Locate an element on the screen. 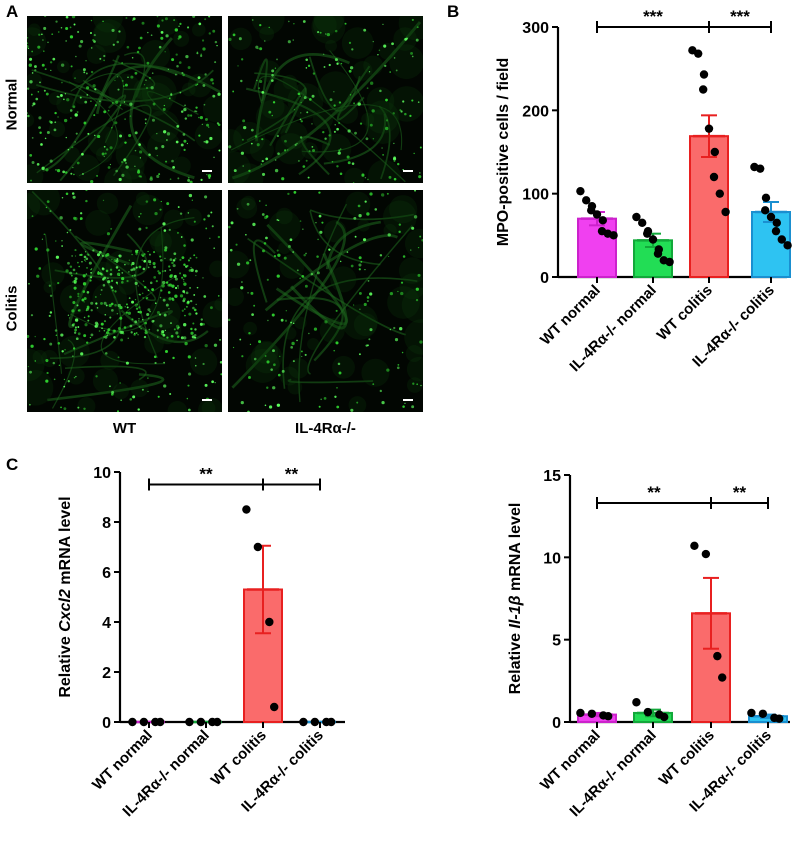  y-axis-label: MPO-positive cells / field is located at coordinates (503, 152).